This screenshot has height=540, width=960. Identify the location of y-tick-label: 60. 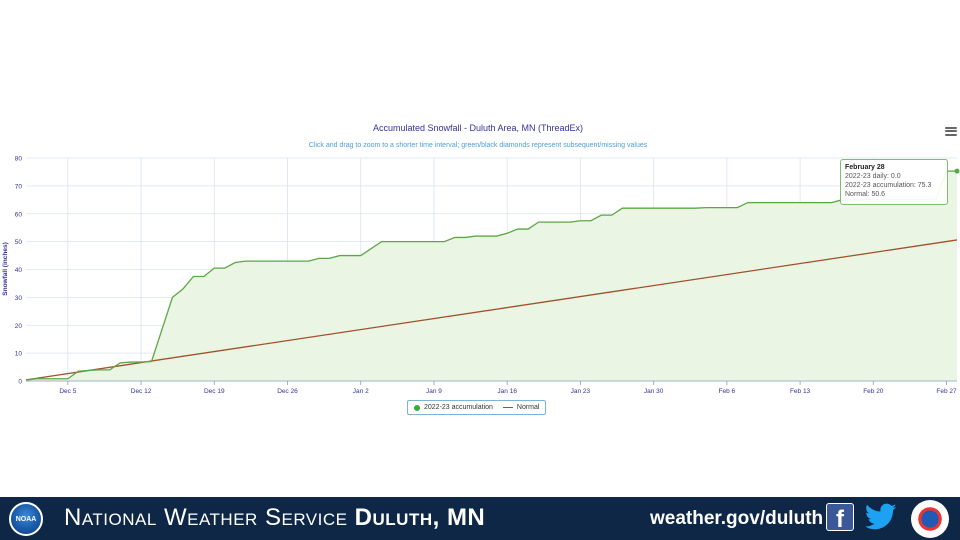
(19, 214).